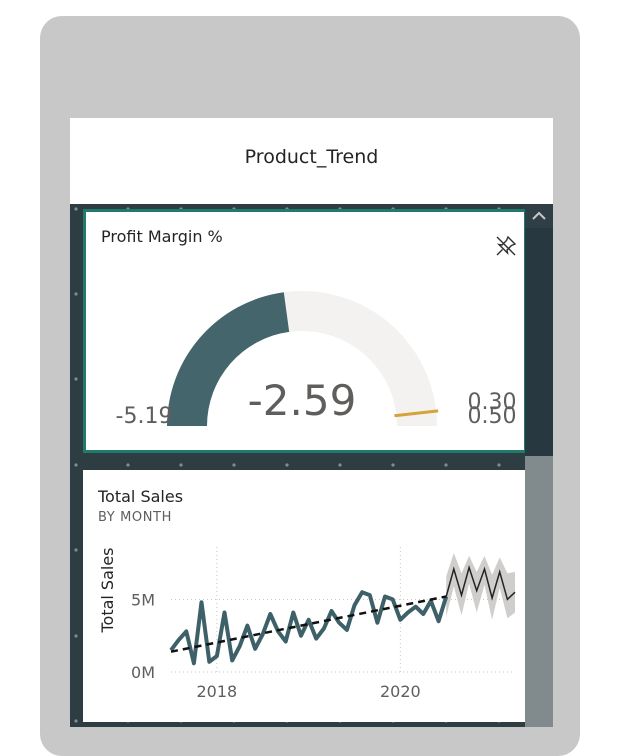 This screenshot has width=619, height=756. Describe the element at coordinates (144, 416) in the screenshot. I see `gauge-min-label: -5.19` at that location.